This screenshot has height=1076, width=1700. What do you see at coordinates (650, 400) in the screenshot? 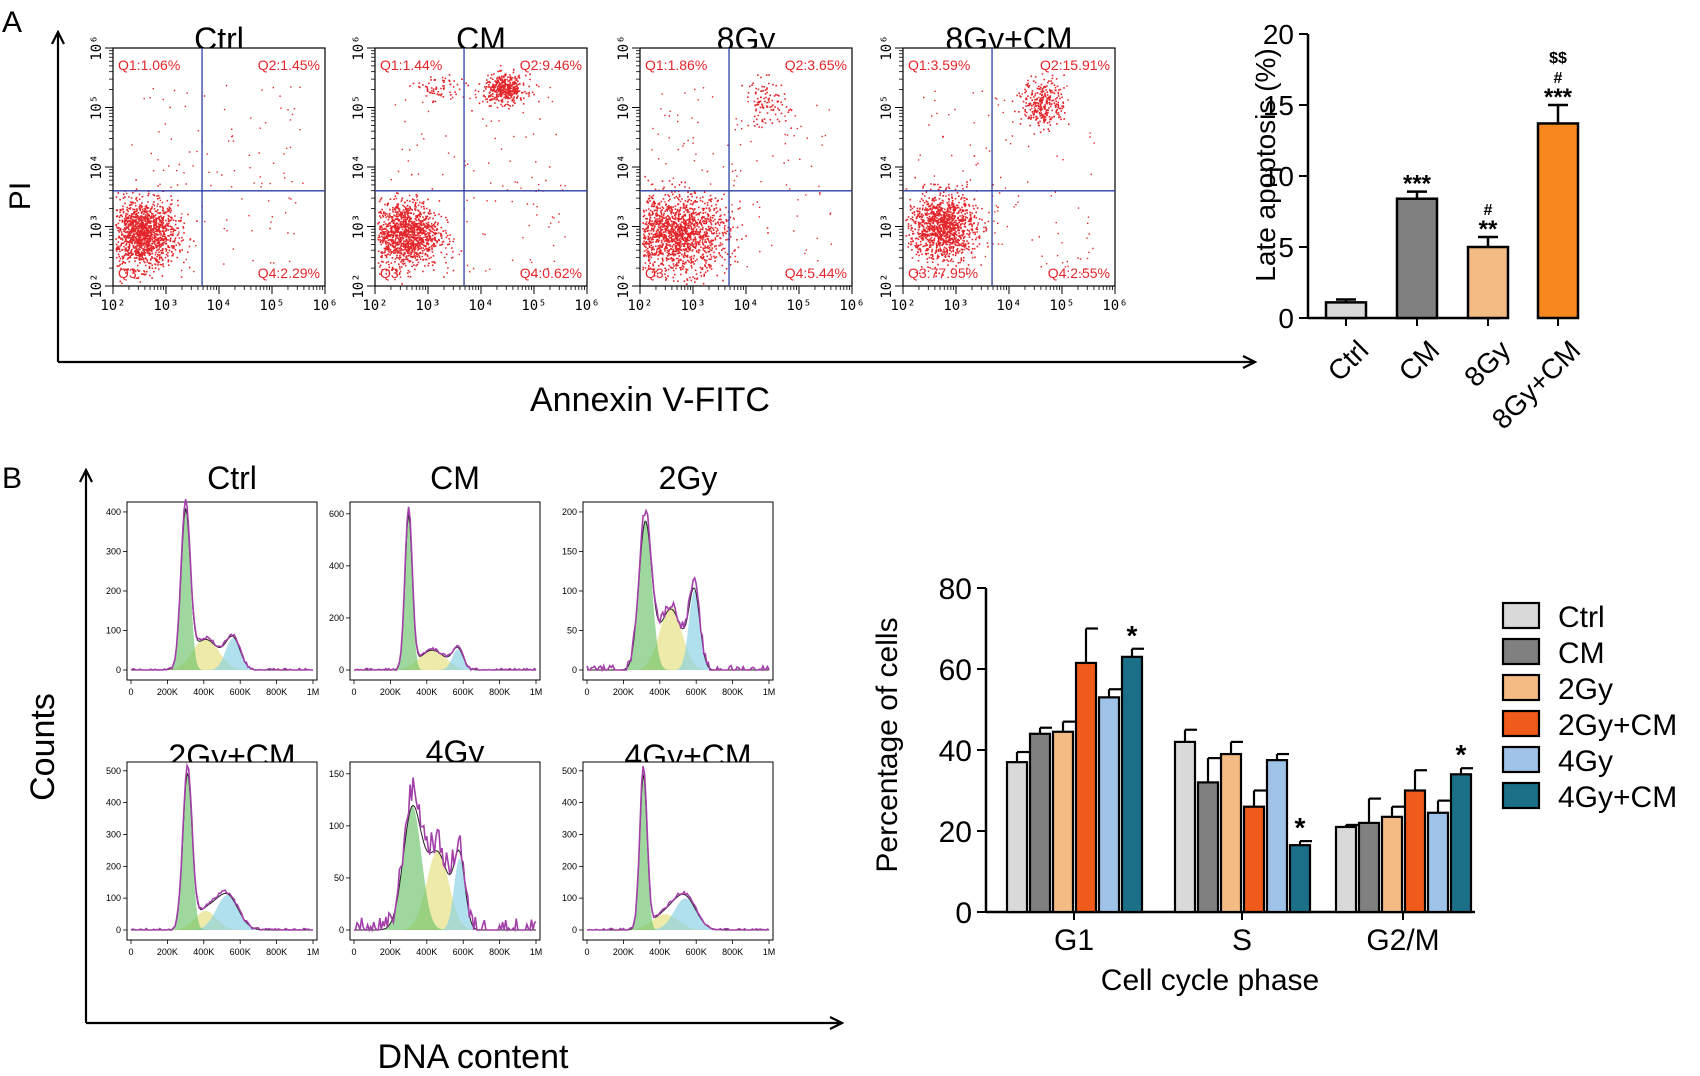
I see `panel-a-x-label: Annexin V-FITC` at bounding box center [650, 400].